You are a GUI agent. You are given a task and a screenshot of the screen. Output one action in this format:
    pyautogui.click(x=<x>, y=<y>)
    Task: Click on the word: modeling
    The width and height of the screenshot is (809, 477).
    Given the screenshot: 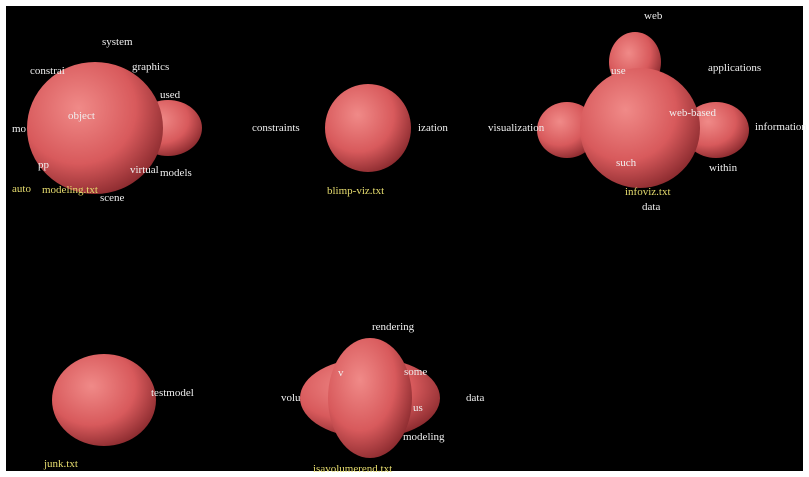 What is the action you would take?
    pyautogui.click(x=424, y=437)
    